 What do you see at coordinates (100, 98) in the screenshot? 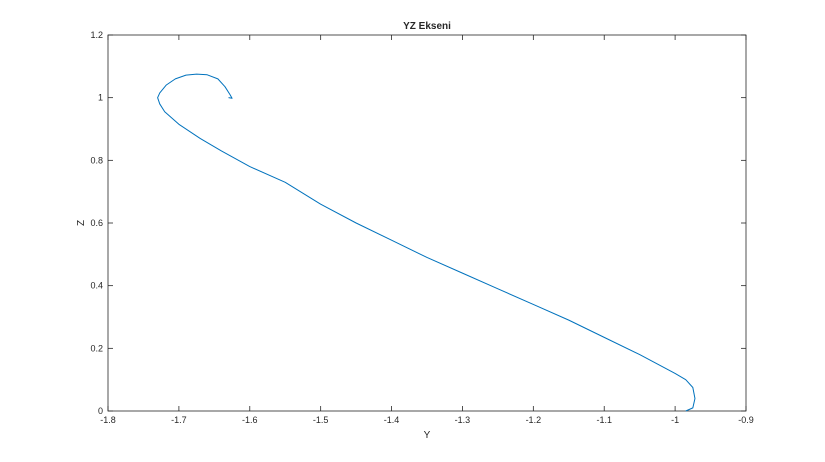
I see `y-tick-label: 1` at bounding box center [100, 98].